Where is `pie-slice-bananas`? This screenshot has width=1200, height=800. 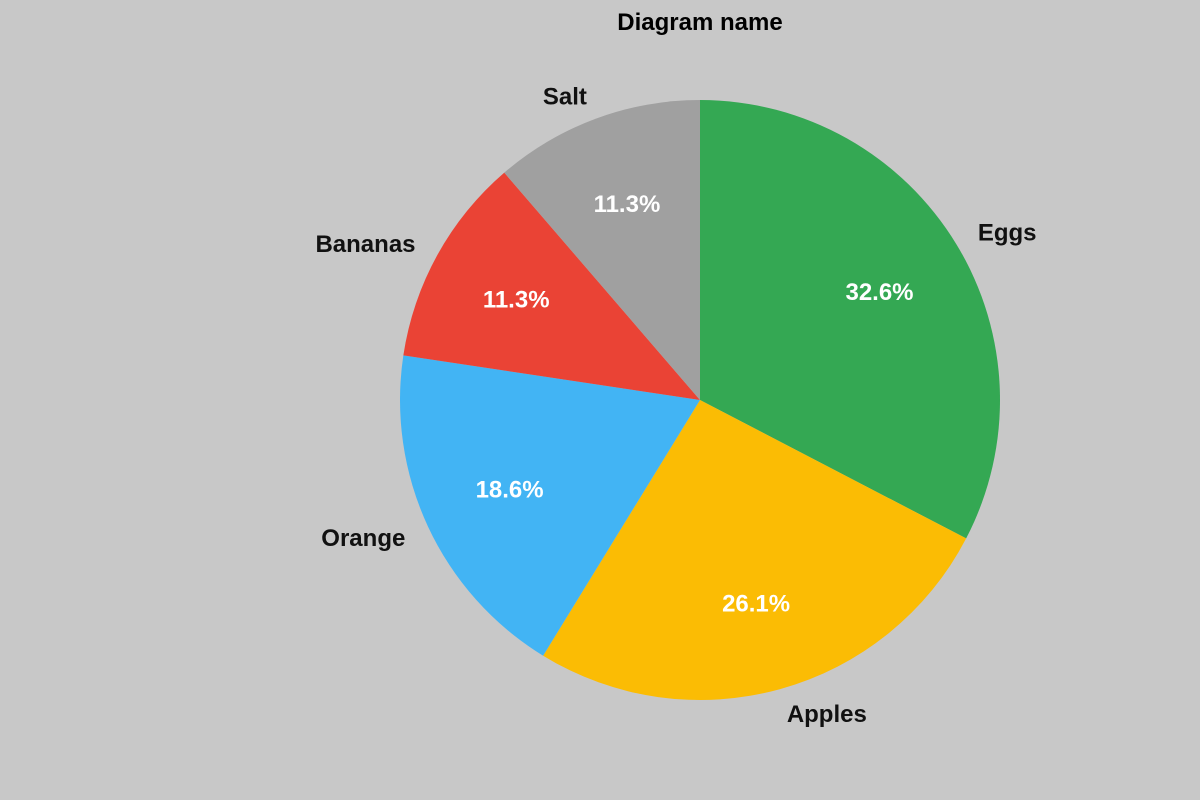
pie-slice-bananas is located at coordinates (551, 286).